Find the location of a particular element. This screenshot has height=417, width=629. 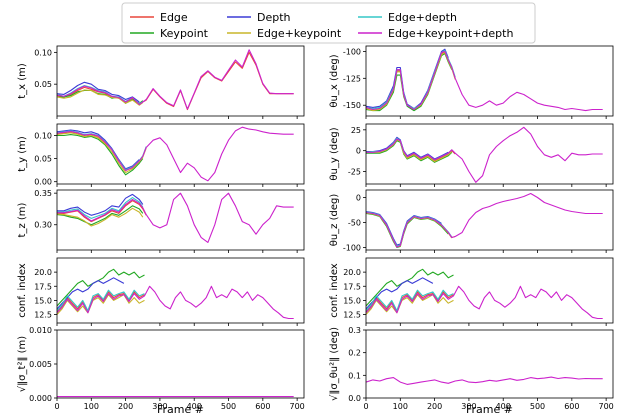

legend-frame is located at coordinates (328, 23).